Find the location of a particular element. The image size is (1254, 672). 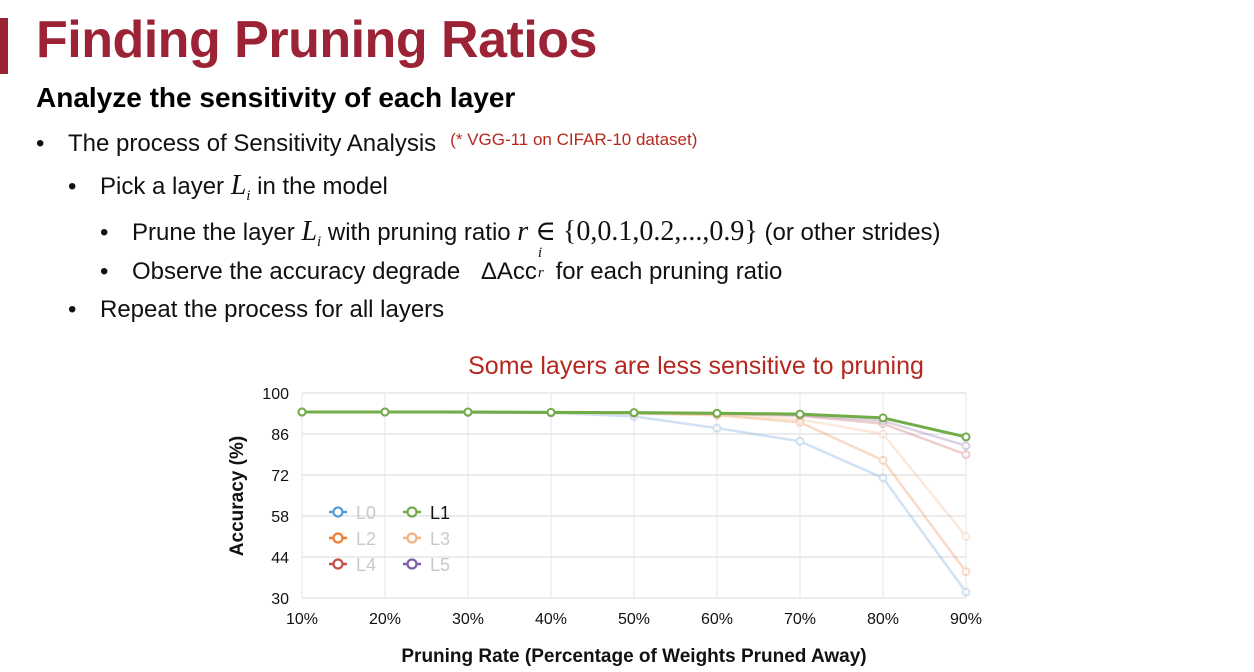

legend-label: L2 is located at coordinates (366, 539).